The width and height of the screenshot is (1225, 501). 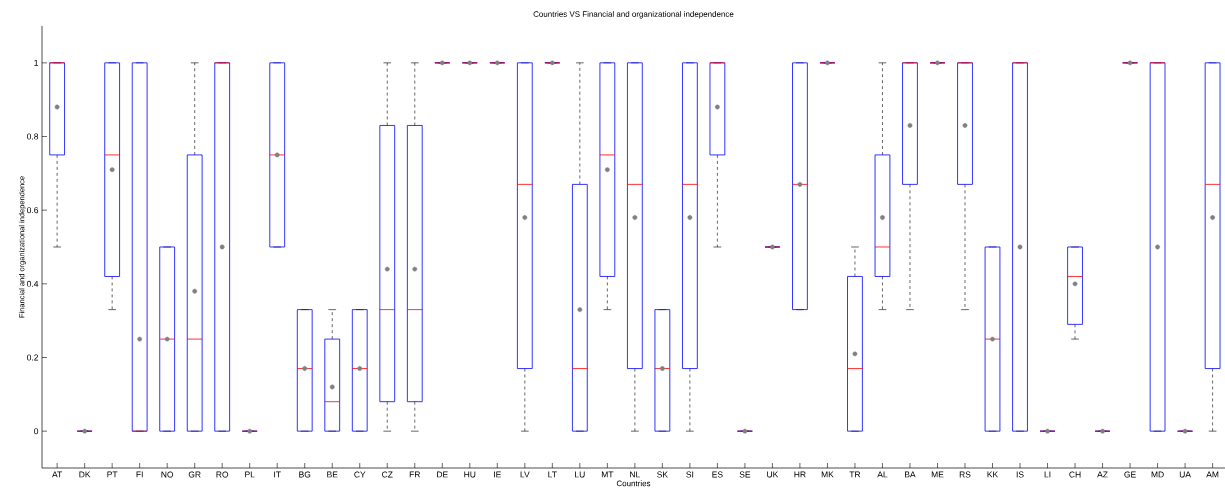 What do you see at coordinates (33, 210) in the screenshot?
I see `y-tick-label: 0.6` at bounding box center [33, 210].